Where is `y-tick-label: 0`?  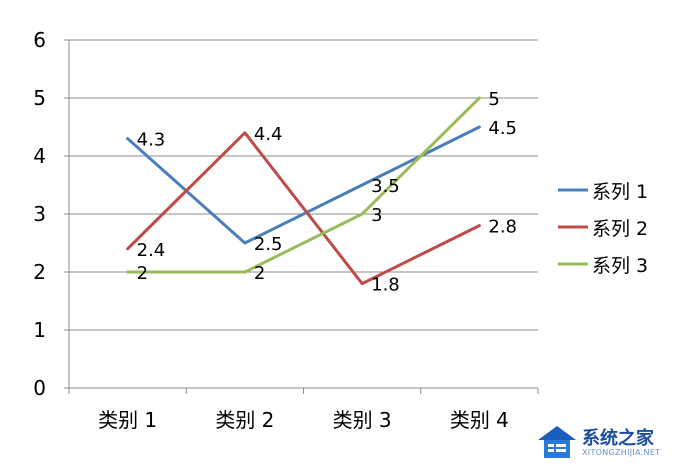 y-tick-label: 0 is located at coordinates (39, 388).